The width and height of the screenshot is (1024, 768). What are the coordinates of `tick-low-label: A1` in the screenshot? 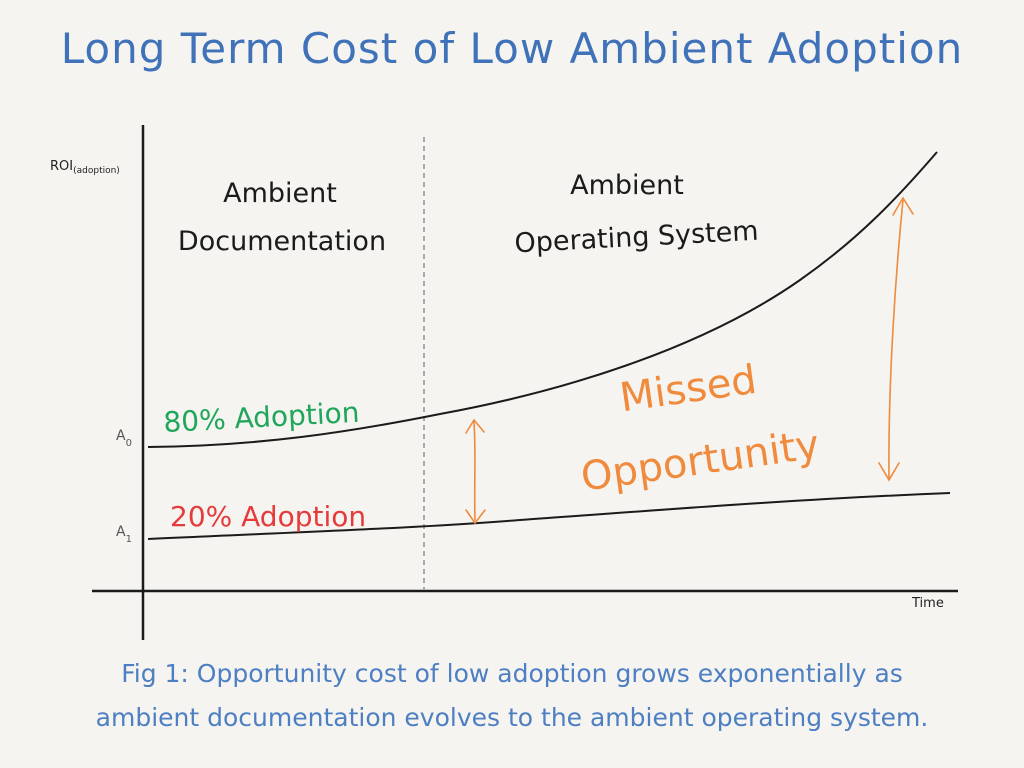 It's located at (124, 534).